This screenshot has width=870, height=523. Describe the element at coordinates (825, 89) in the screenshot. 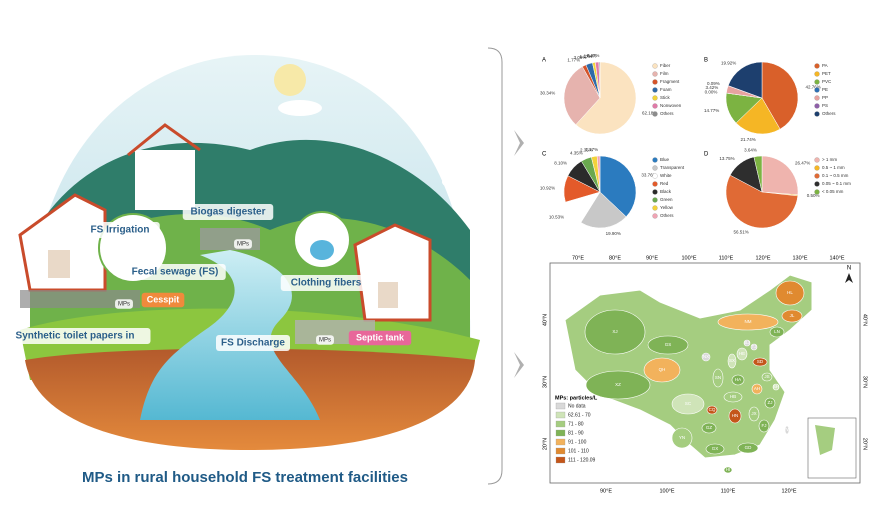

I see `legend-label: PE` at that location.